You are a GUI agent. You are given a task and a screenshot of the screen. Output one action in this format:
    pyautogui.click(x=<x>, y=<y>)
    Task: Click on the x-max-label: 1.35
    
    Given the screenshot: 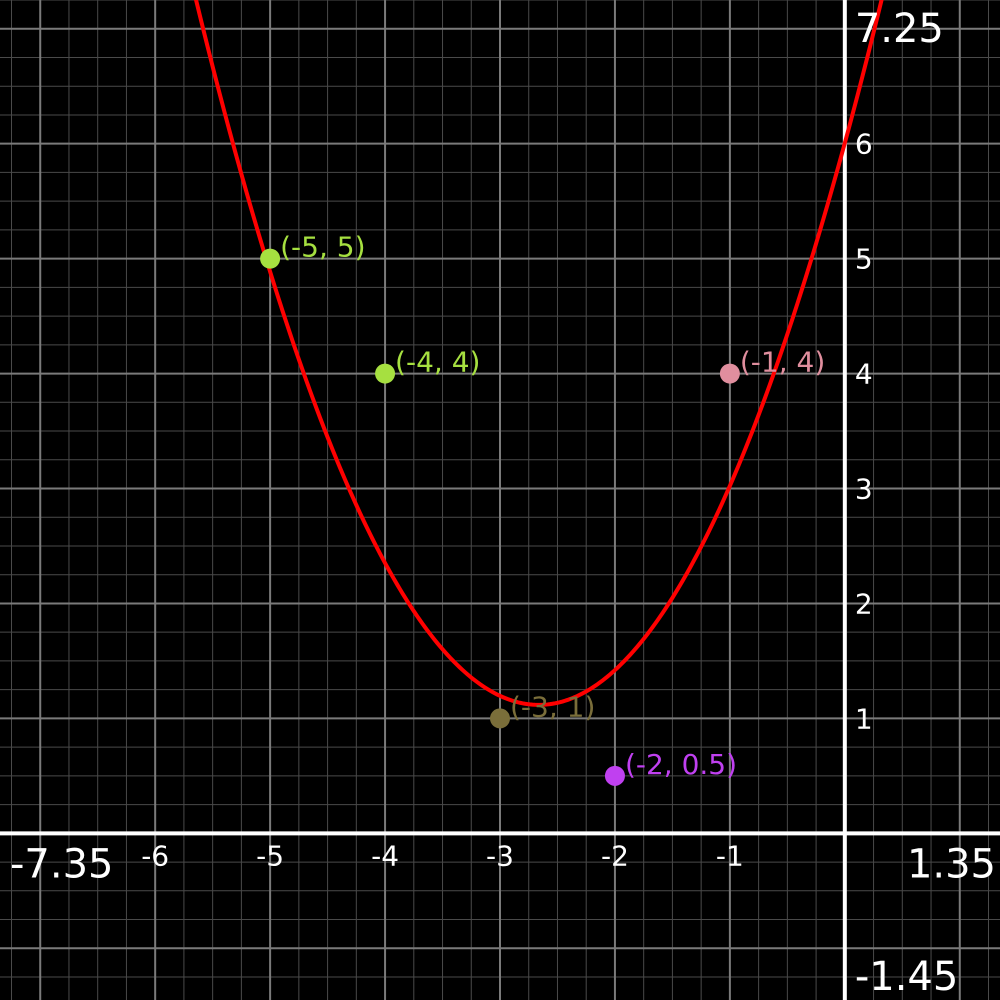 What is the action you would take?
    pyautogui.click(x=951, y=864)
    